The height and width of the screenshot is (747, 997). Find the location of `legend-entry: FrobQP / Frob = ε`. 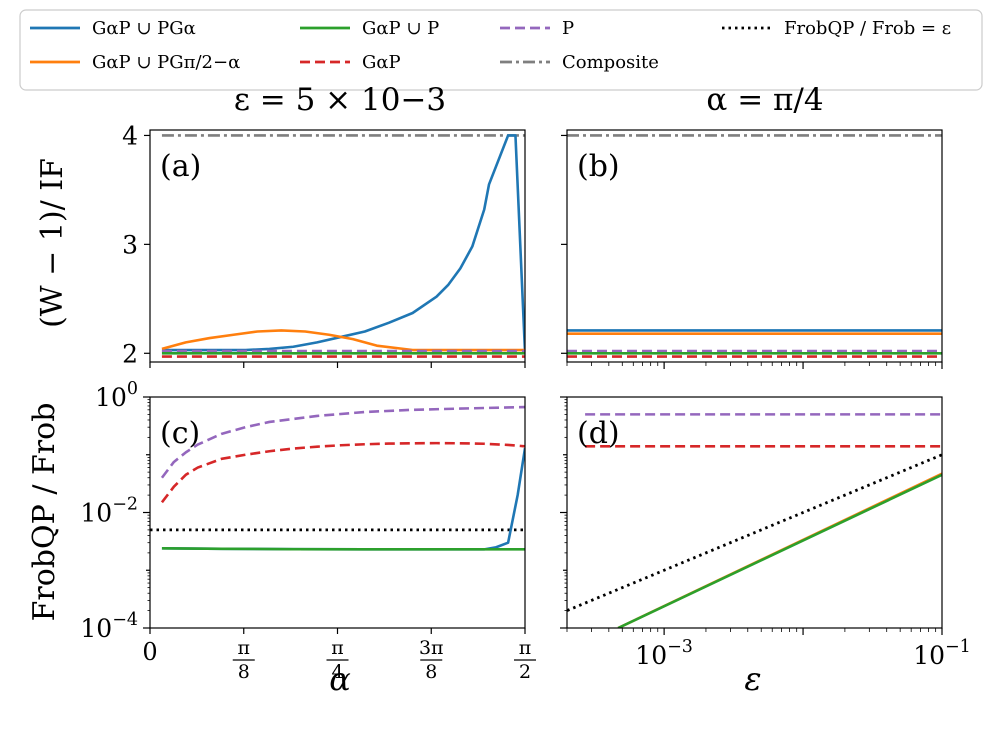

legend-entry: FrobQP / Frob = ε is located at coordinates (836, 28).